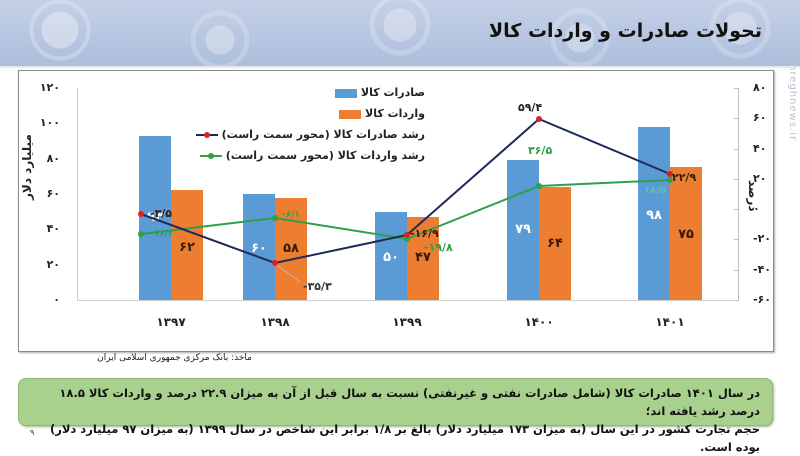 The width and height of the screenshot is (800, 456). I want to click on right-tick: ۴۰, so click(760, 148).